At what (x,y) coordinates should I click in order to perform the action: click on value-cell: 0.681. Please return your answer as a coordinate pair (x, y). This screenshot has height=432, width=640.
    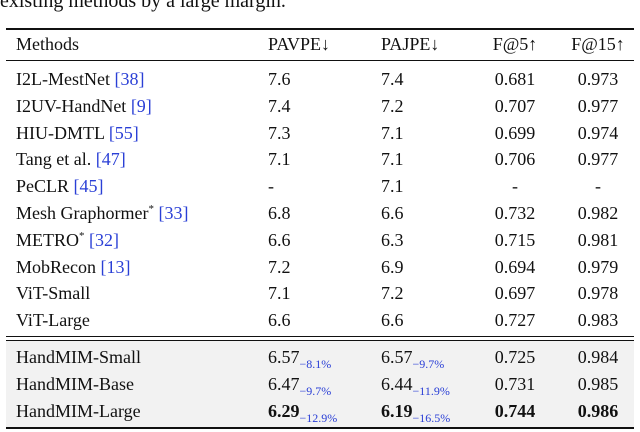
    Looking at the image, I should click on (515, 79).